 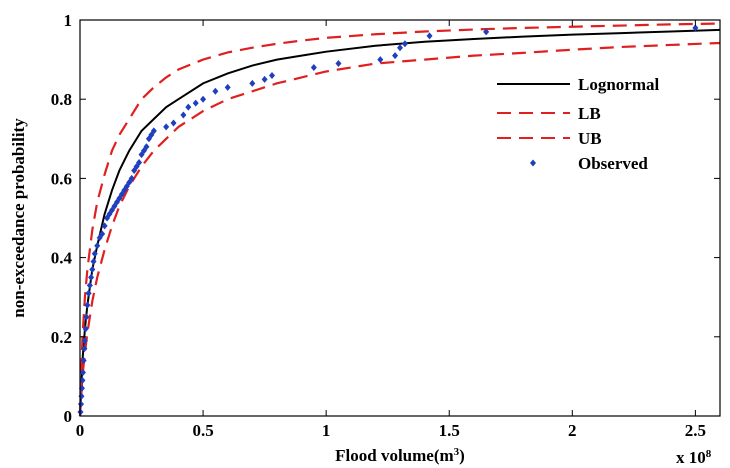 I want to click on y-tick-label: 1, so click(x=68, y=20).